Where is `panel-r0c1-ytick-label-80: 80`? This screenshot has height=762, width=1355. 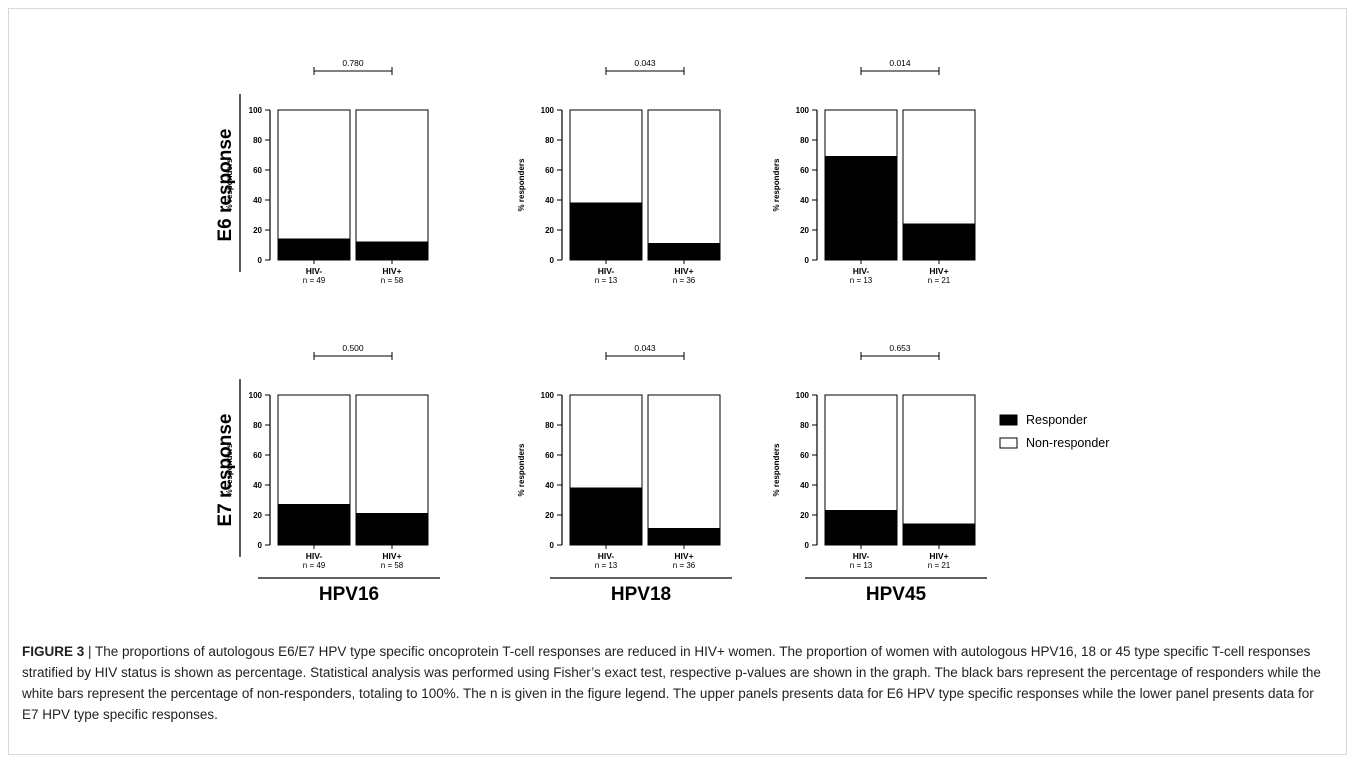 panel-r0c1-ytick-label-80: 80 is located at coordinates (549, 140).